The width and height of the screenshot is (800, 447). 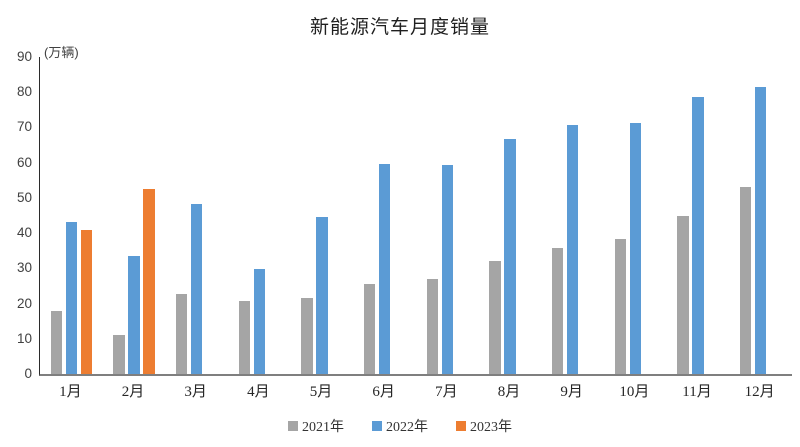 I want to click on x-axis-label-12月: 12月, so click(x=759, y=392).